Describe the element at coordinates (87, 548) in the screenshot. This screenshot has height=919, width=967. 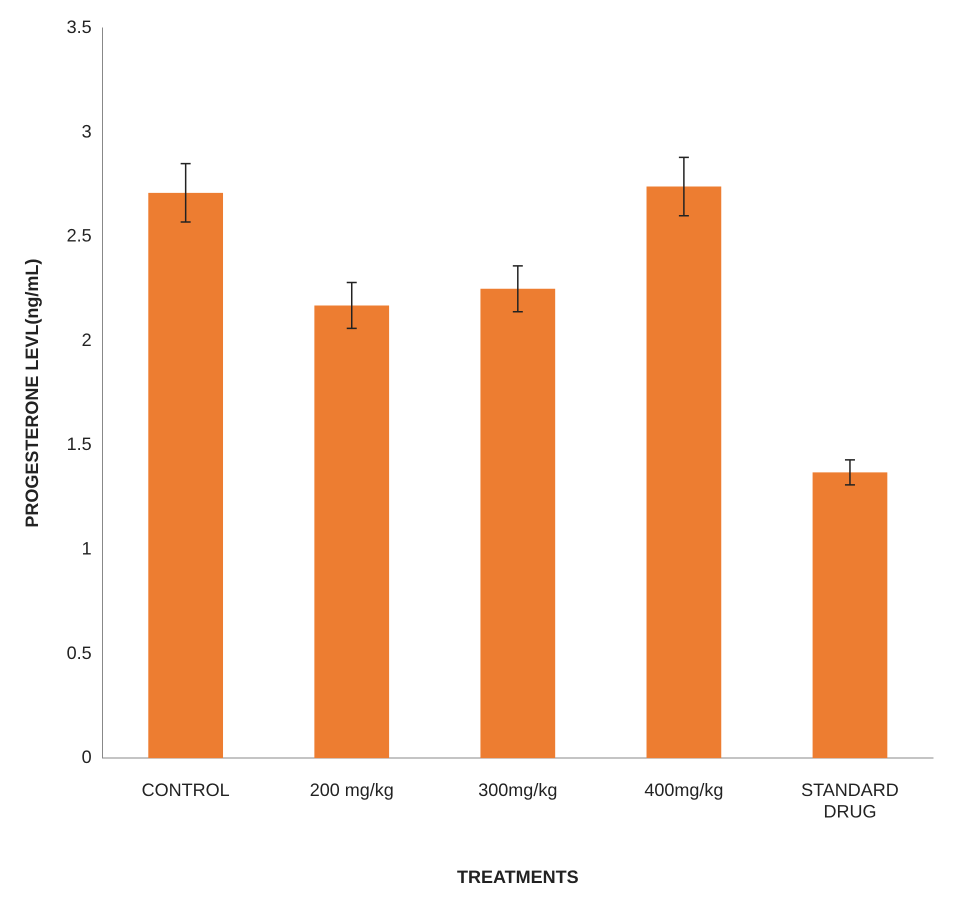
I see `y-tick-label: 1` at that location.